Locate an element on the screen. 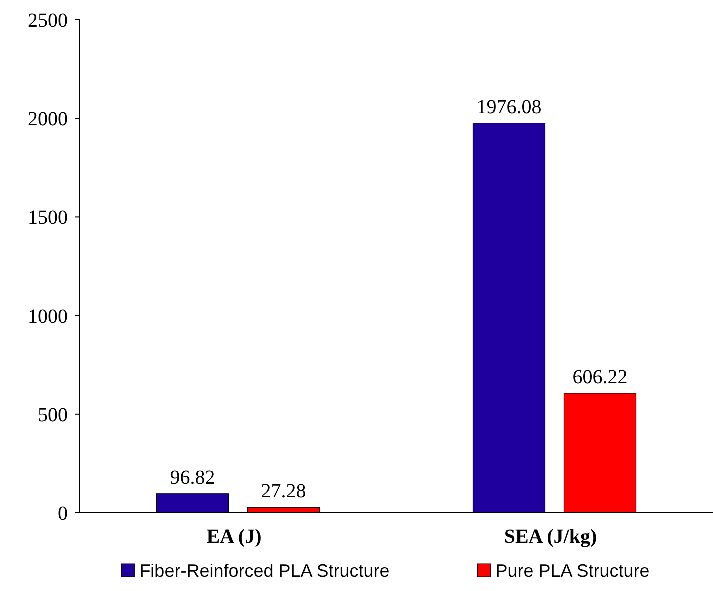  legend-label: Pure PLA Structure is located at coordinates (573, 571).